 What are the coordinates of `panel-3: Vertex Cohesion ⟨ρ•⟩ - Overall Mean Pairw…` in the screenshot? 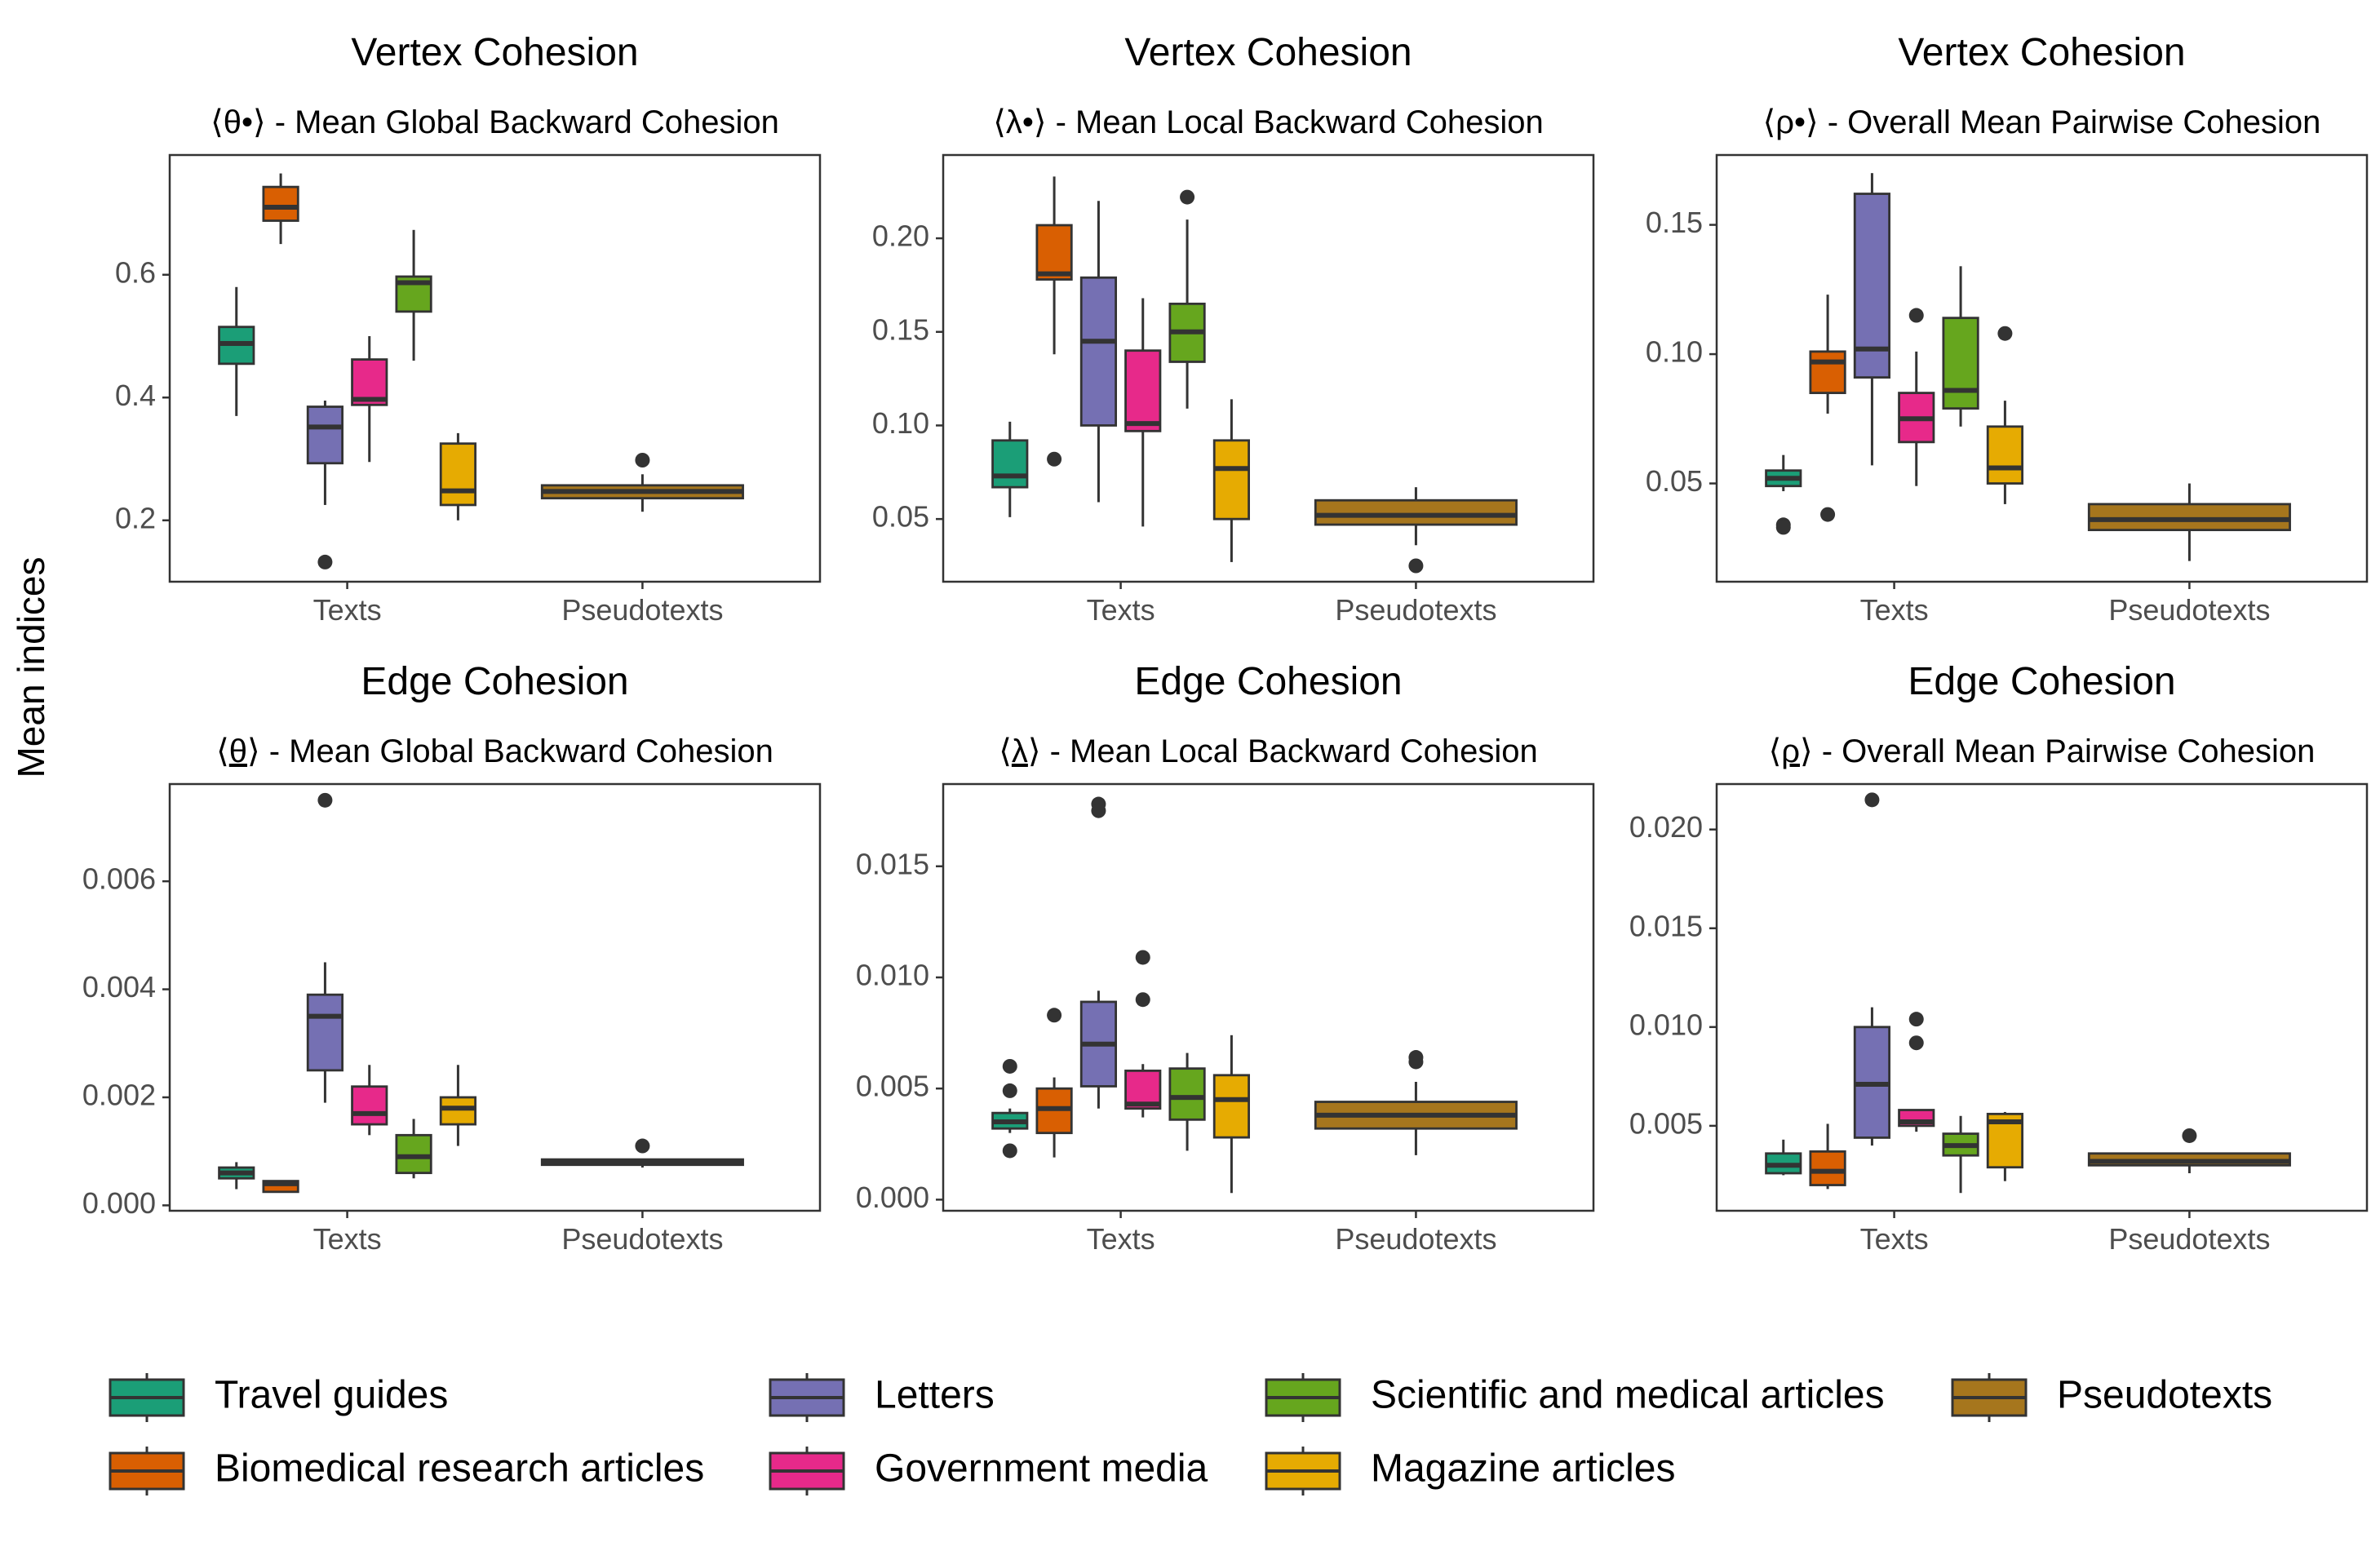 It's located at (2008, 329).